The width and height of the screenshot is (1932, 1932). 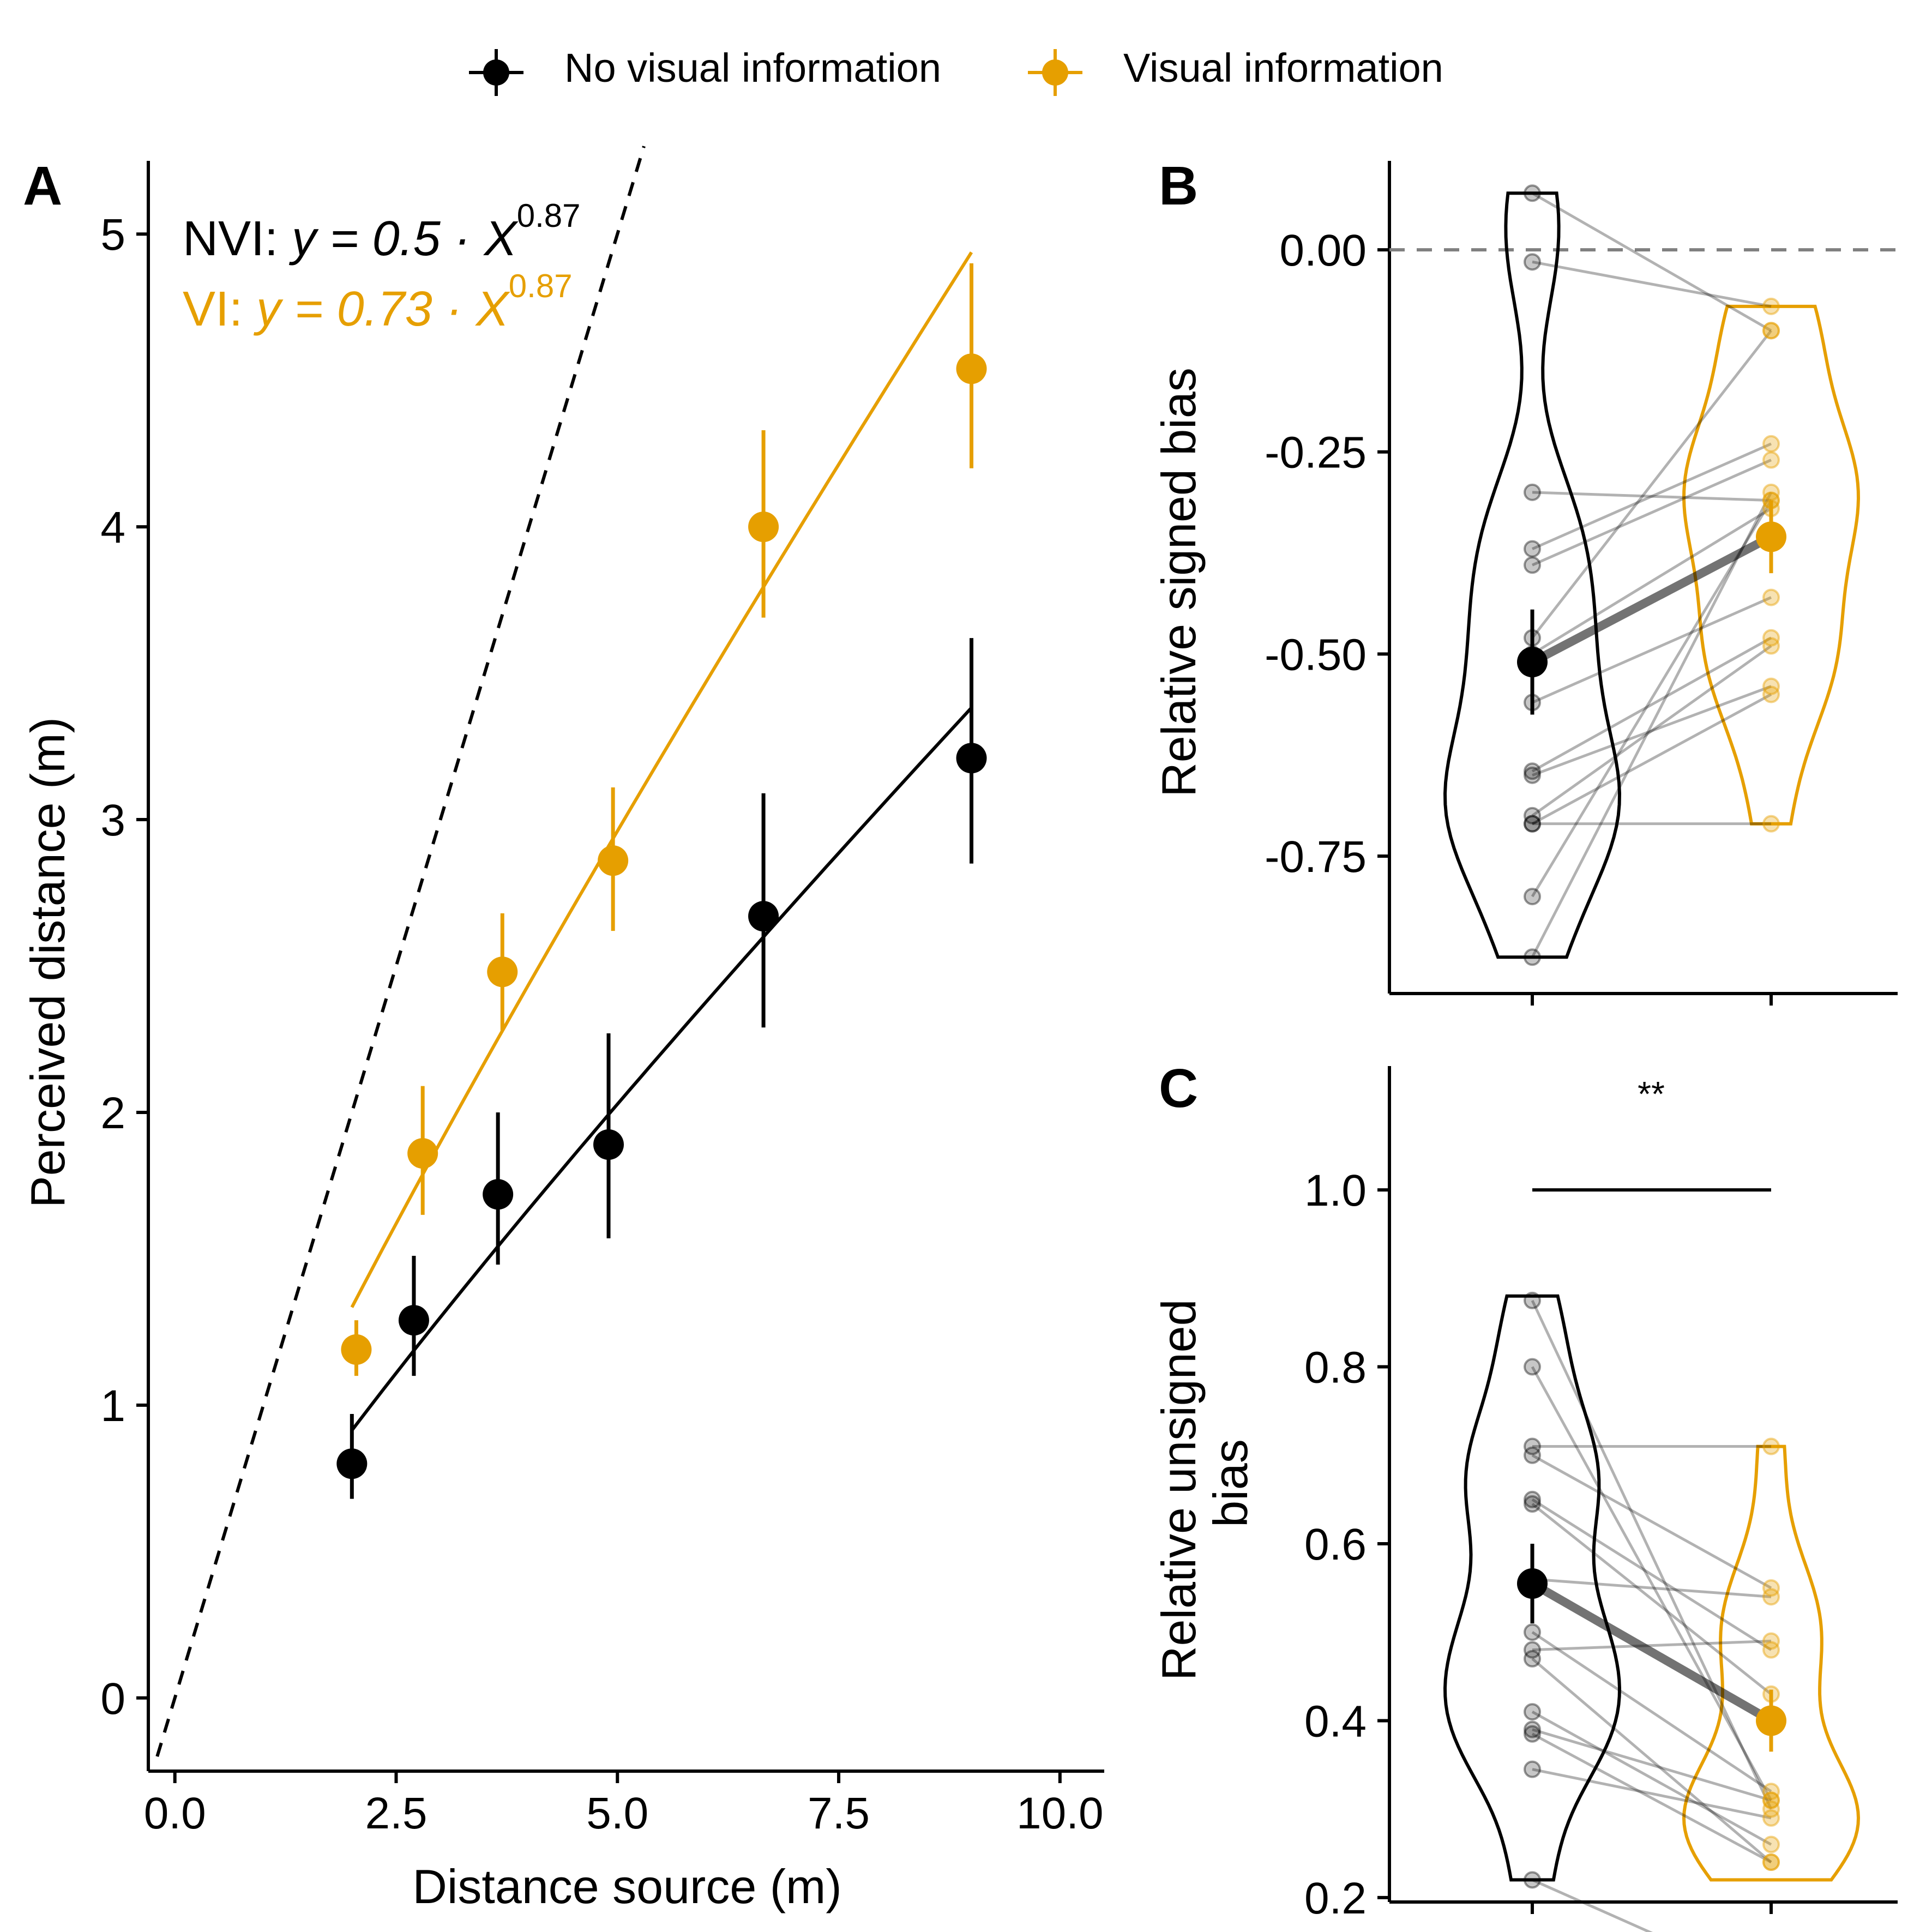 I want to click on legend-key-vi, so click(x=1055, y=72).